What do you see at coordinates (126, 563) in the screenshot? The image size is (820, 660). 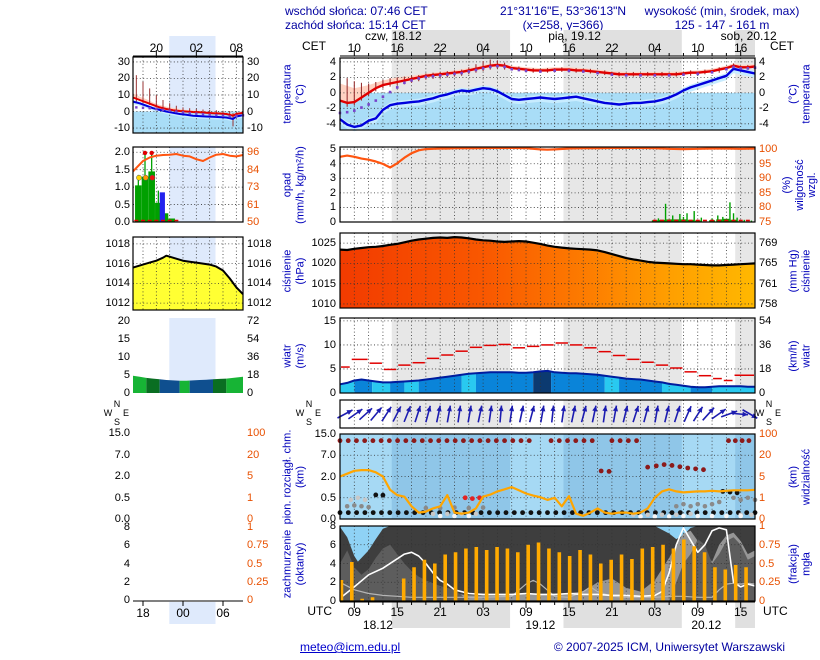 I see `mini-axis-tick-label: 4` at bounding box center [126, 563].